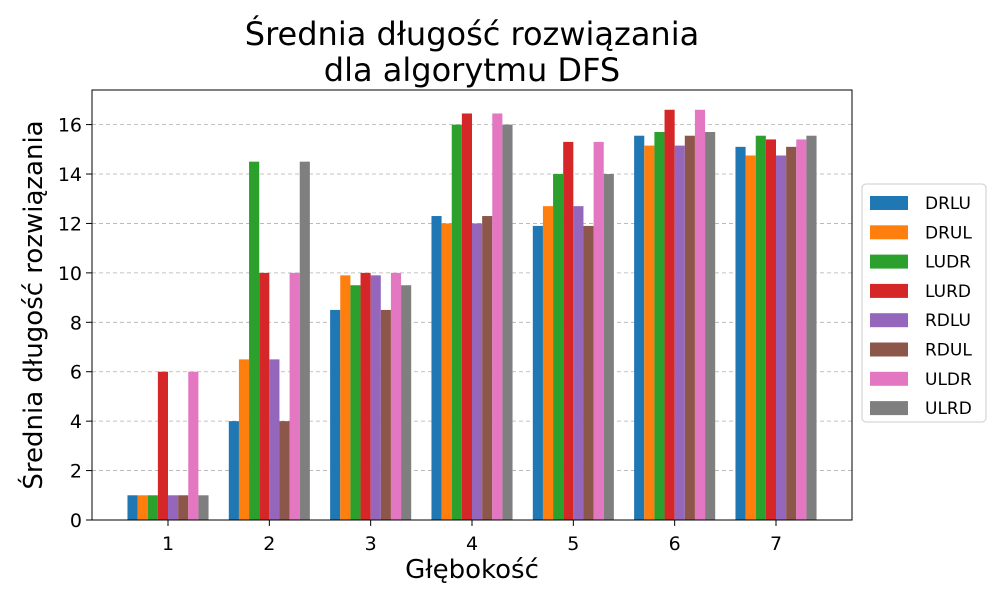  I want to click on y-tick-label: 10, so click(70, 274).